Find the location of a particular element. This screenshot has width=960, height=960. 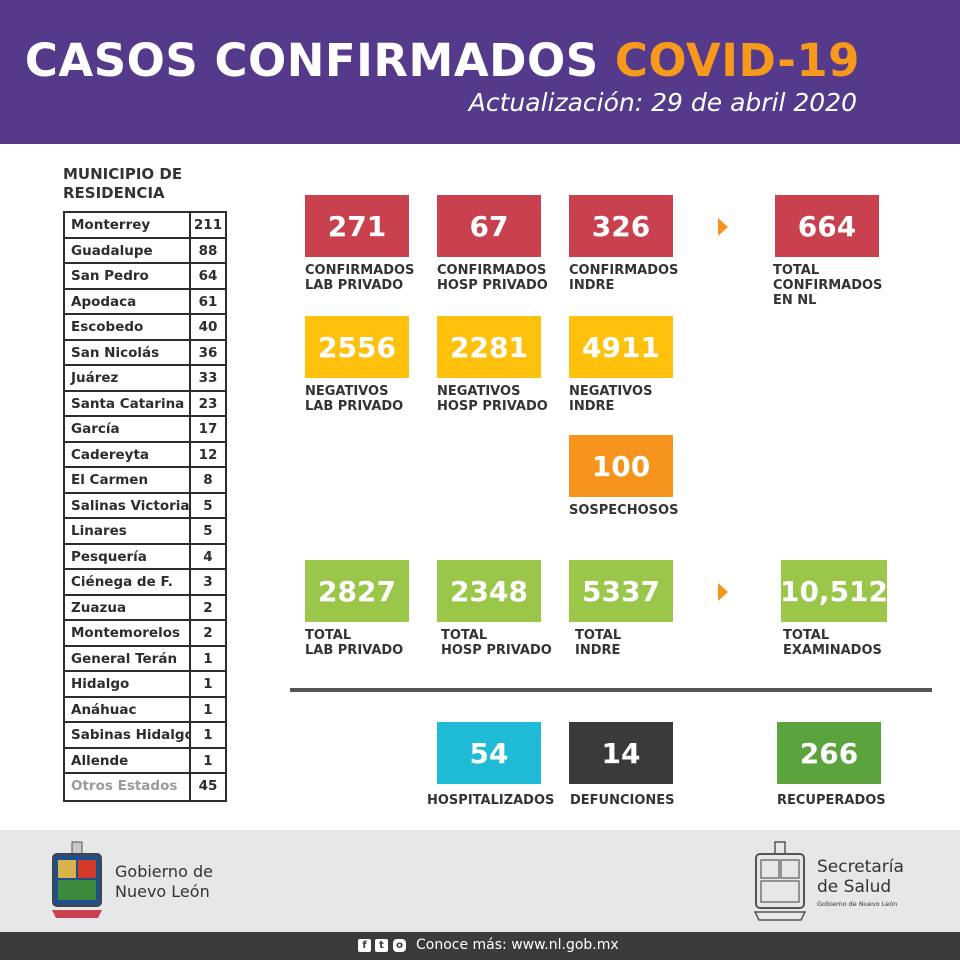

municipio-count: 2 is located at coordinates (208, 607).